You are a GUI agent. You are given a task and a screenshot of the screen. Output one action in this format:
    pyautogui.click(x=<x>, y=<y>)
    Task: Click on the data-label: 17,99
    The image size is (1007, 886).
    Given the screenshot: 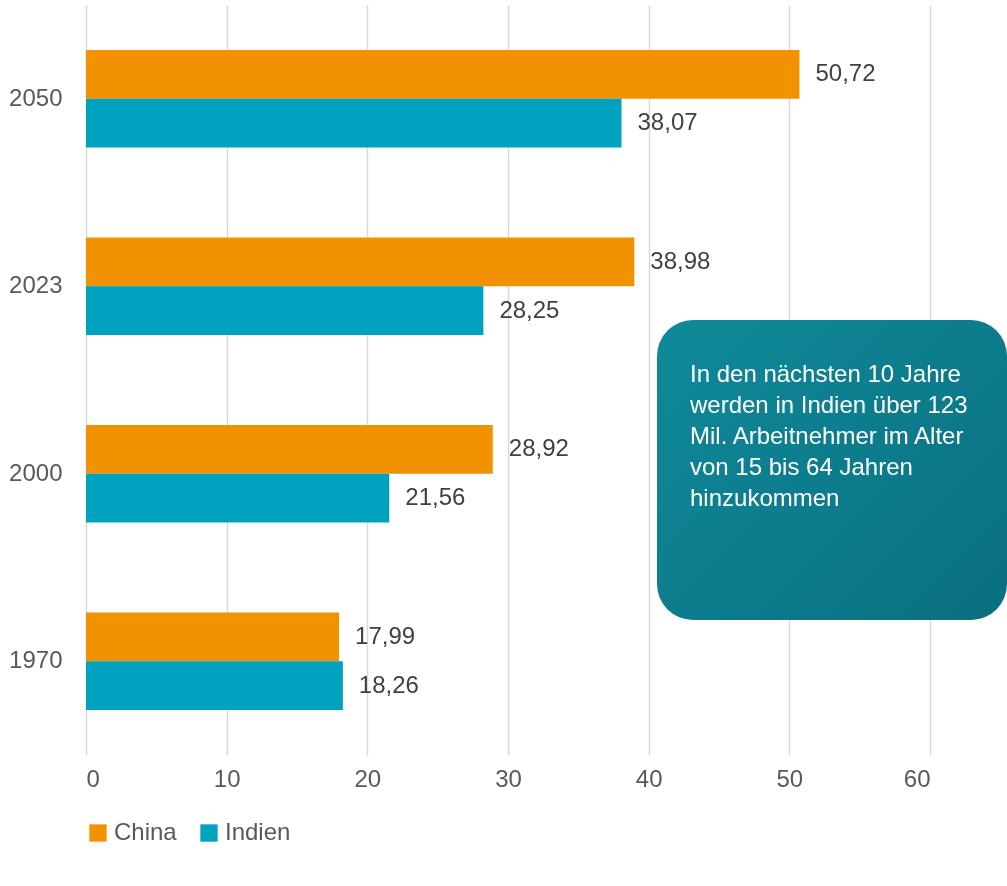 What is the action you would take?
    pyautogui.click(x=385, y=635)
    